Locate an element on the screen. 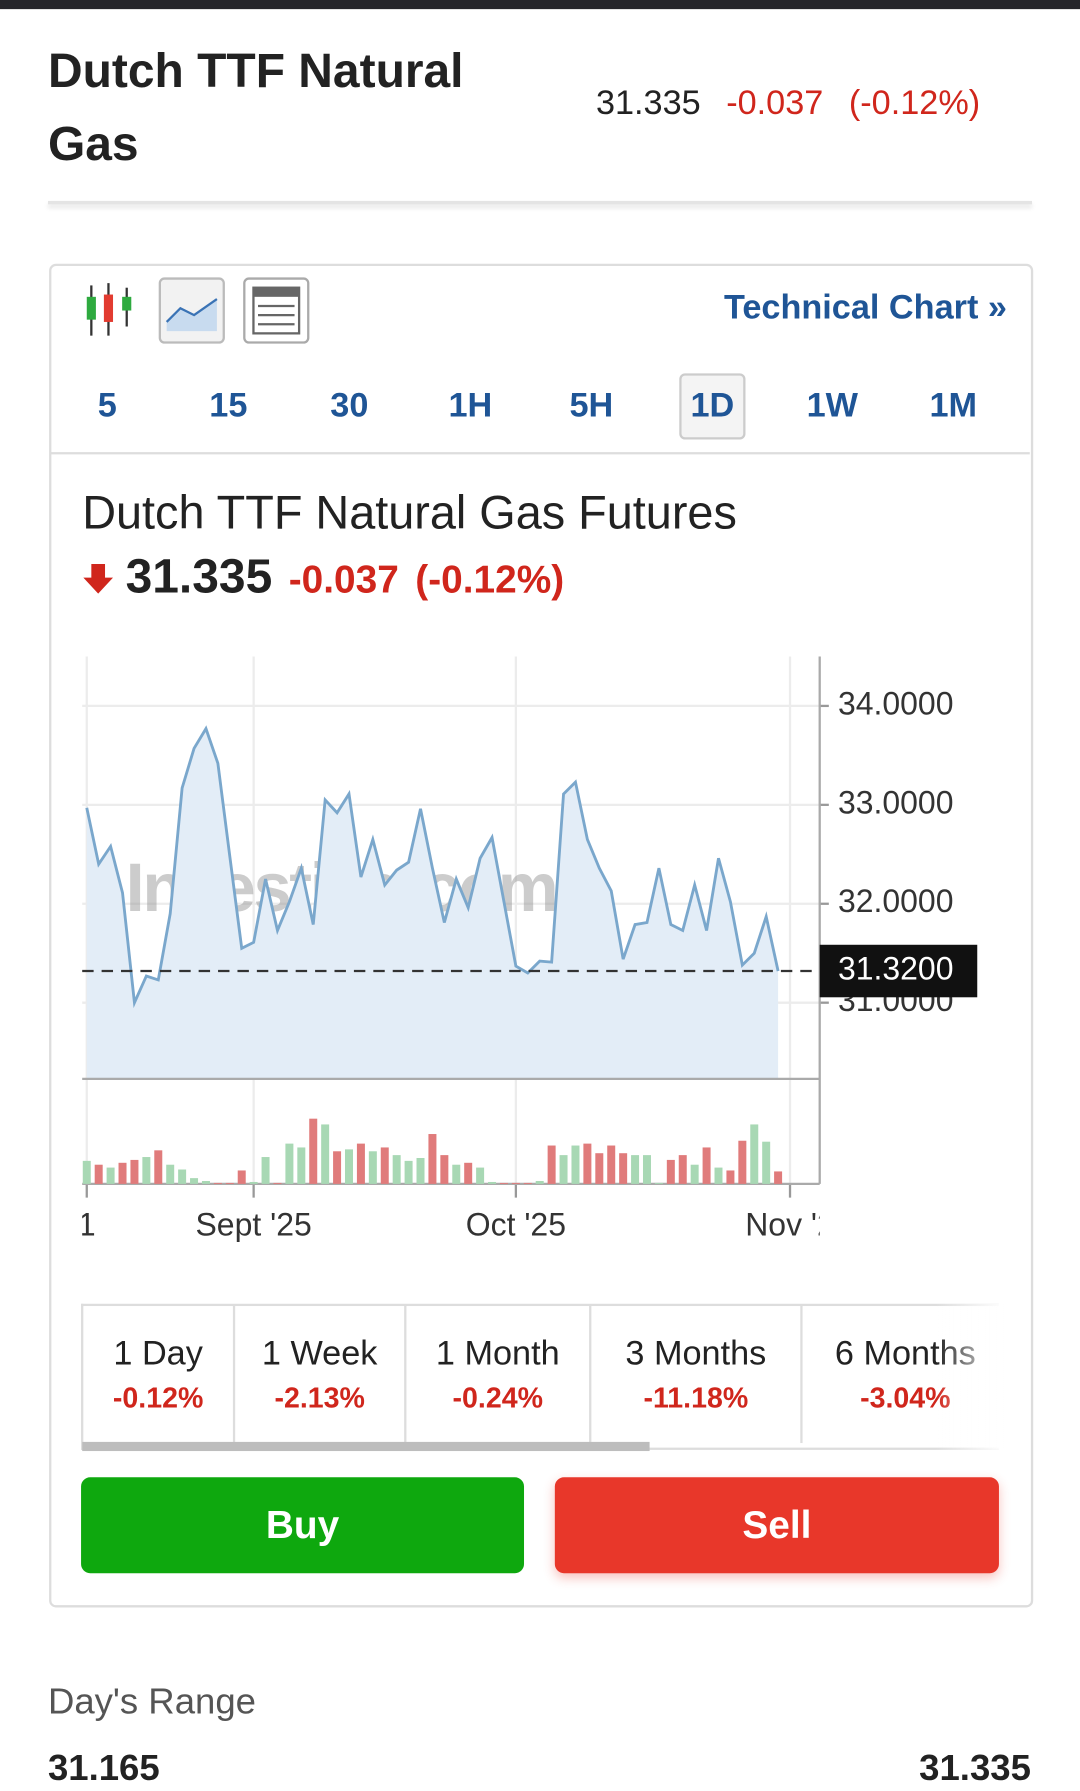 The image size is (1080, 1791). tab-change: -0.12% is located at coordinates (158, 1398).